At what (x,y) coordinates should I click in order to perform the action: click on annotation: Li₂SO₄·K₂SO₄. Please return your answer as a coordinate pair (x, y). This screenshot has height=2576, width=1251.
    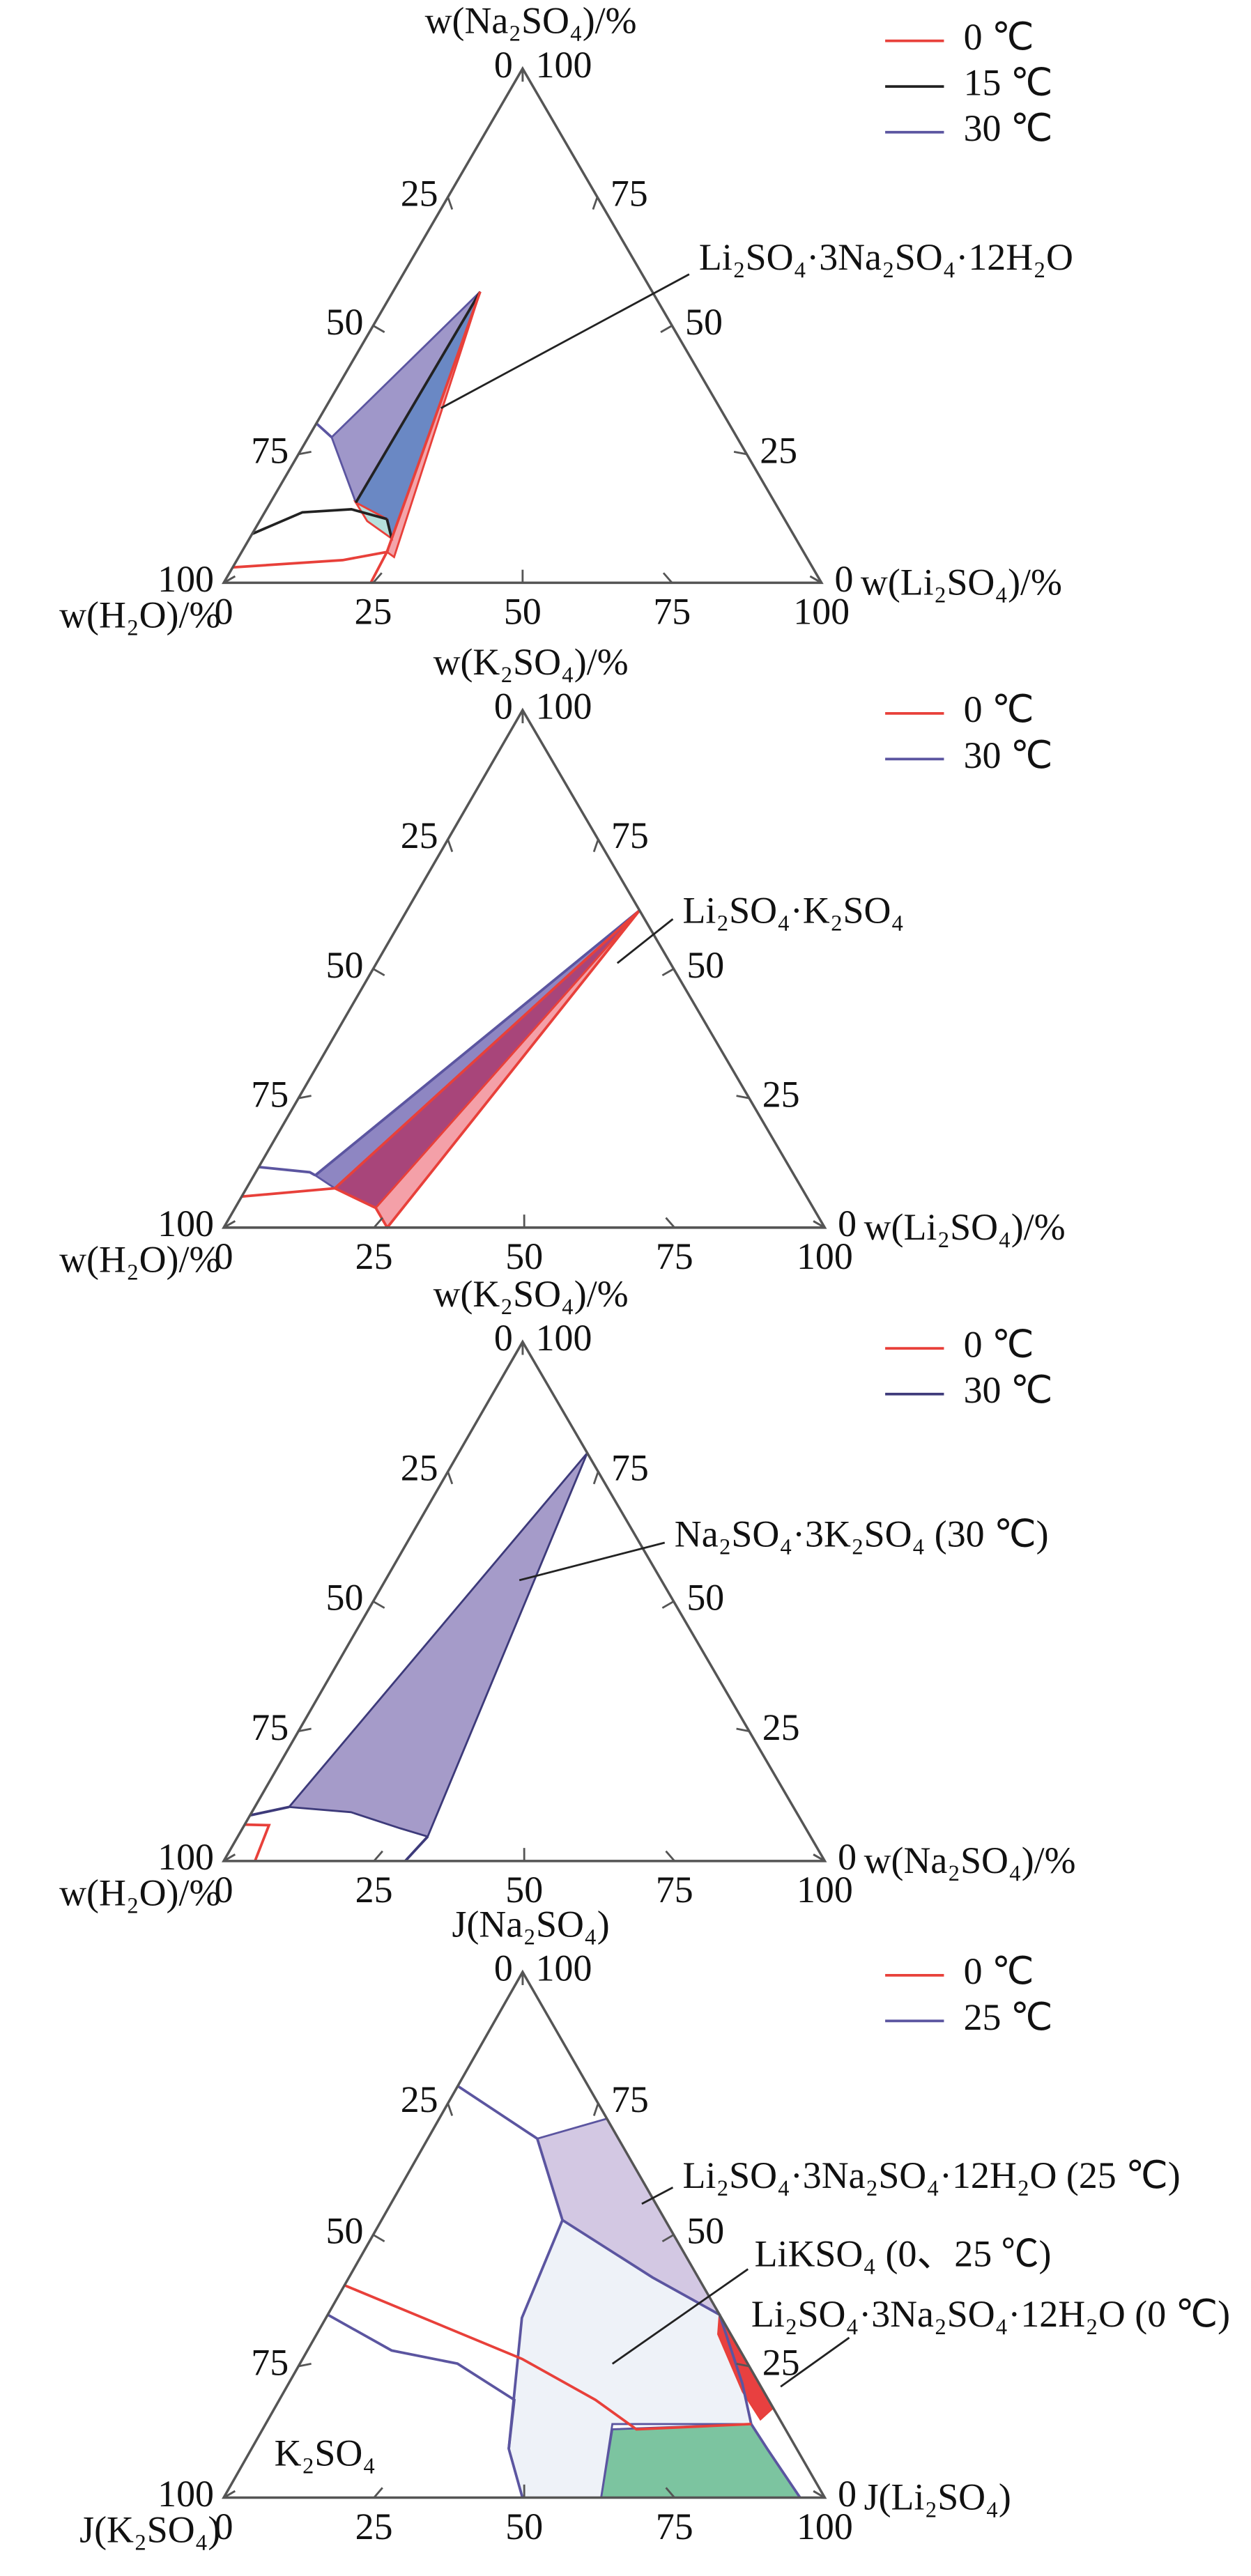
    Looking at the image, I should click on (794, 910).